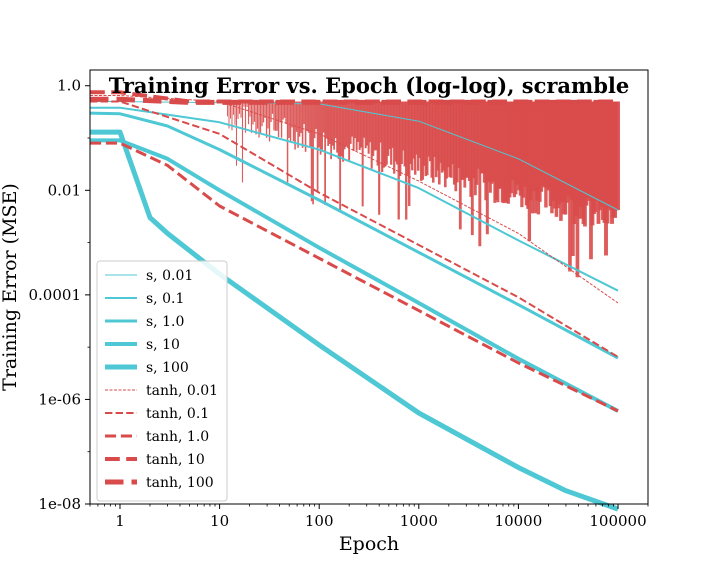 The width and height of the screenshot is (720, 576). I want to click on legend-label: tanh, 0.1, so click(177, 414).